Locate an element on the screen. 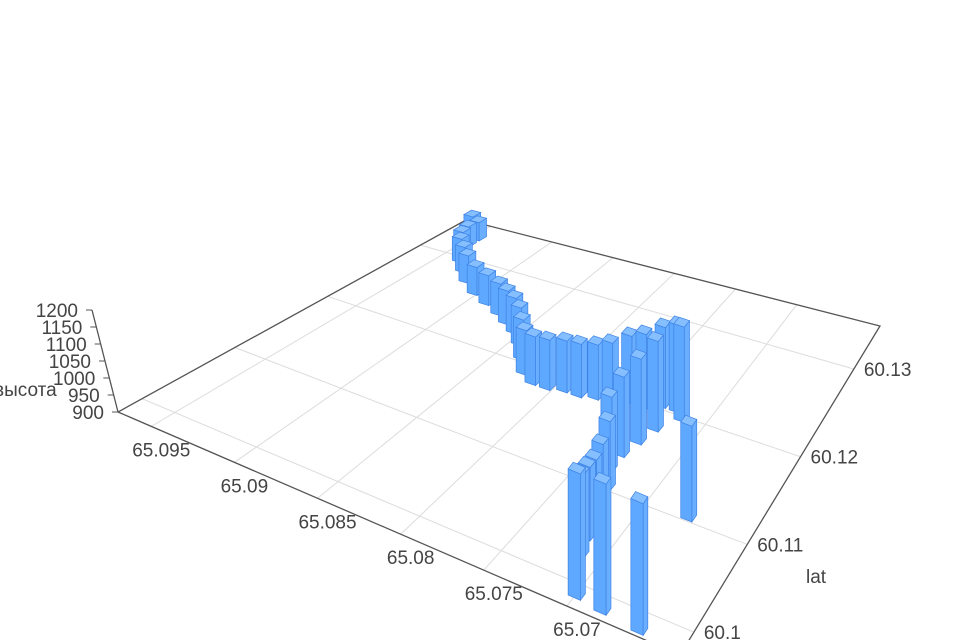 Image resolution: width=960 pixels, height=640 pixels. z-tick-label: 1100 is located at coordinates (66, 345).